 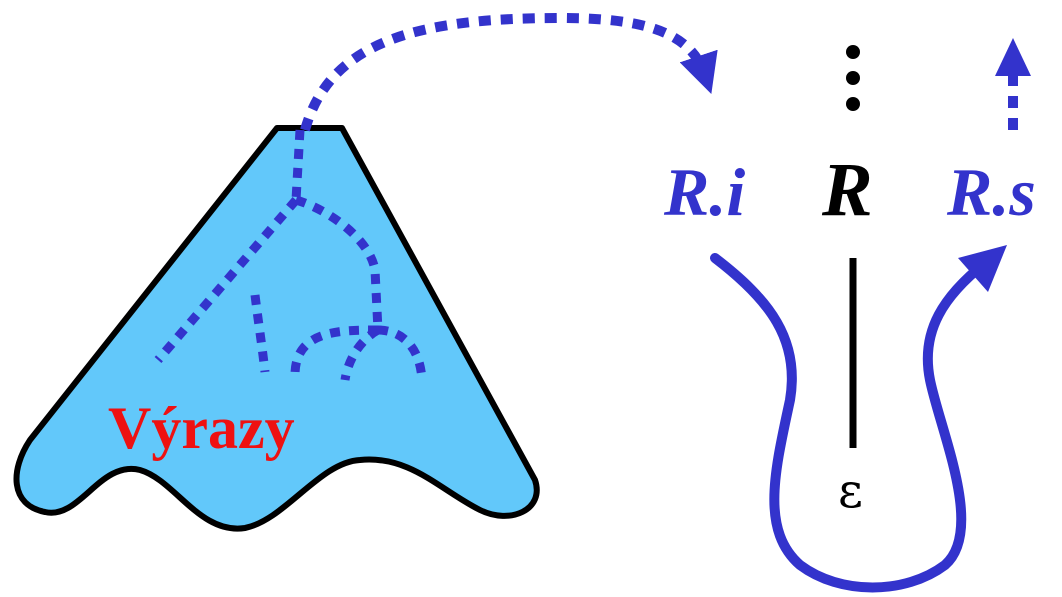 I want to click on inherited-attr-label: R.i, so click(x=704, y=192).